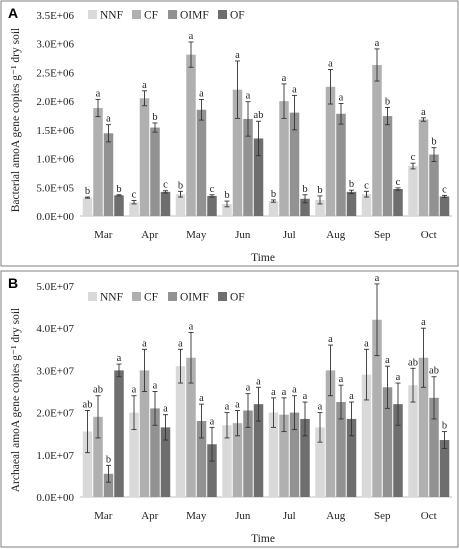  What do you see at coordinates (13, 283) in the screenshot?
I see `panel-b-letter: B` at bounding box center [13, 283].